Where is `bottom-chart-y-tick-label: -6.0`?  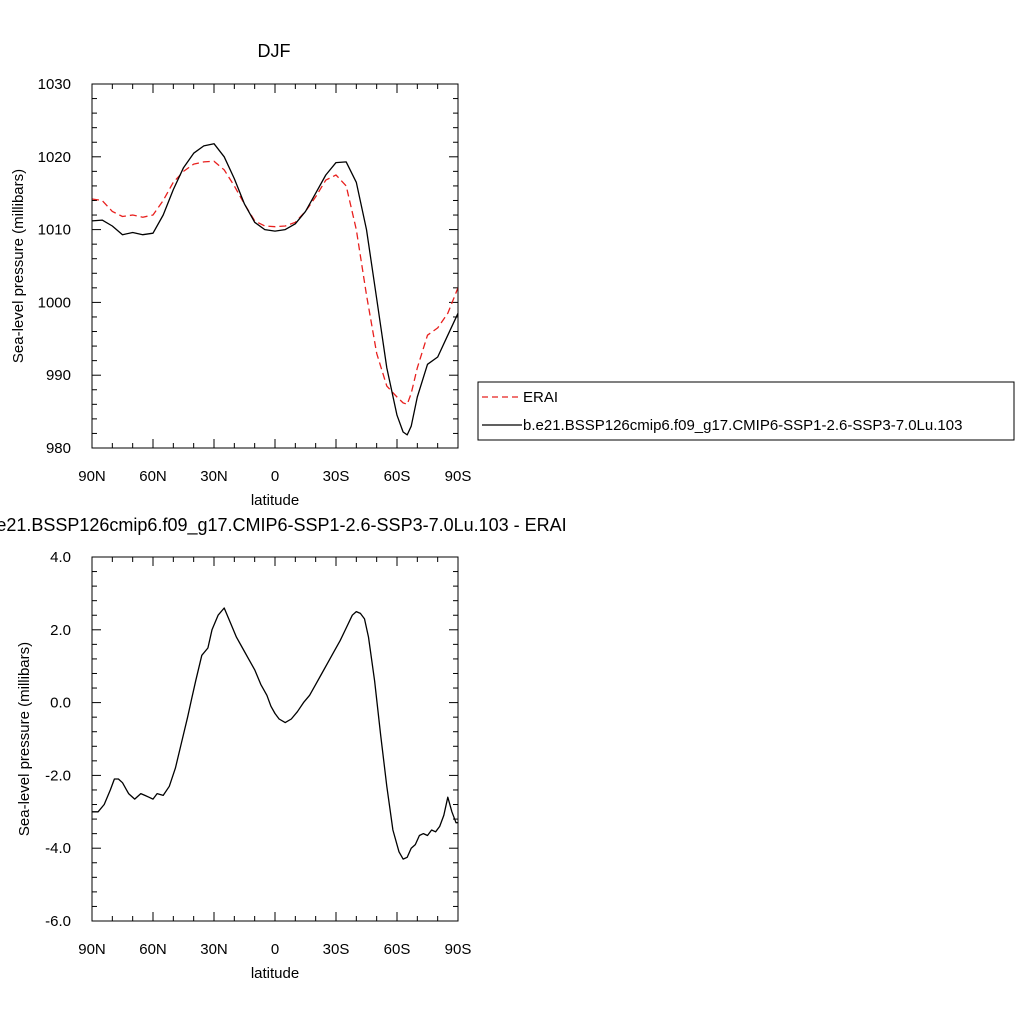 bottom-chart-y-tick-label: -6.0 is located at coordinates (58, 921).